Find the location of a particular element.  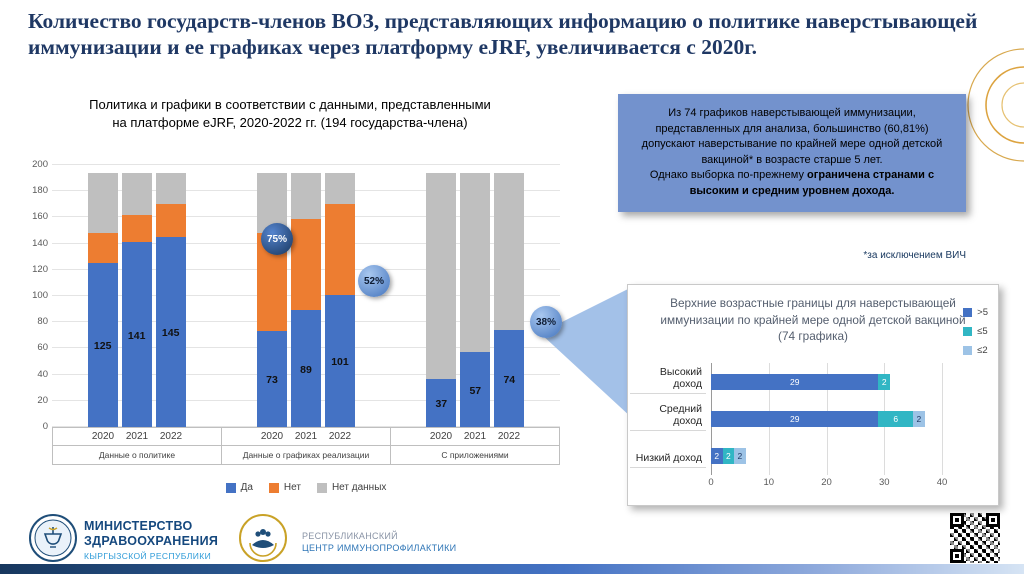

y-axis-label: 60 is located at coordinates (42, 348).